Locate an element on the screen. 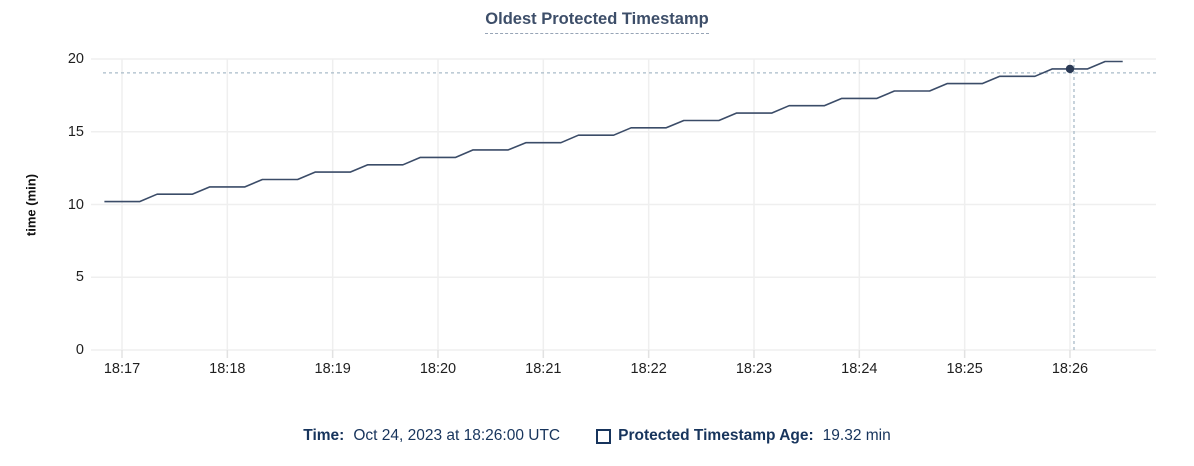  x-tick-label: 18:18 is located at coordinates (227, 369).